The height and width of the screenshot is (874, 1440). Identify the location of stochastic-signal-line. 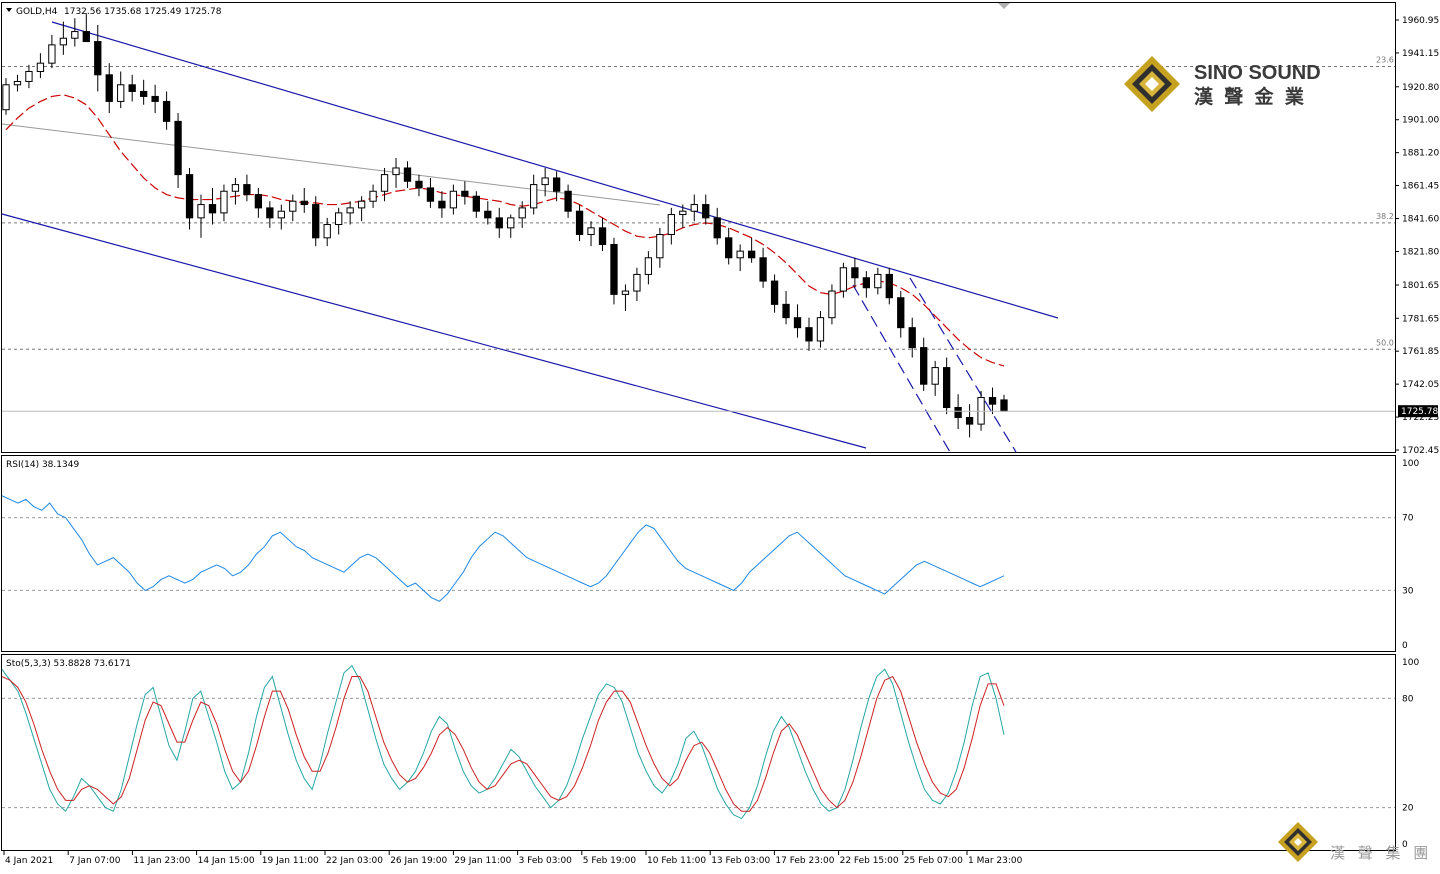
(503, 743).